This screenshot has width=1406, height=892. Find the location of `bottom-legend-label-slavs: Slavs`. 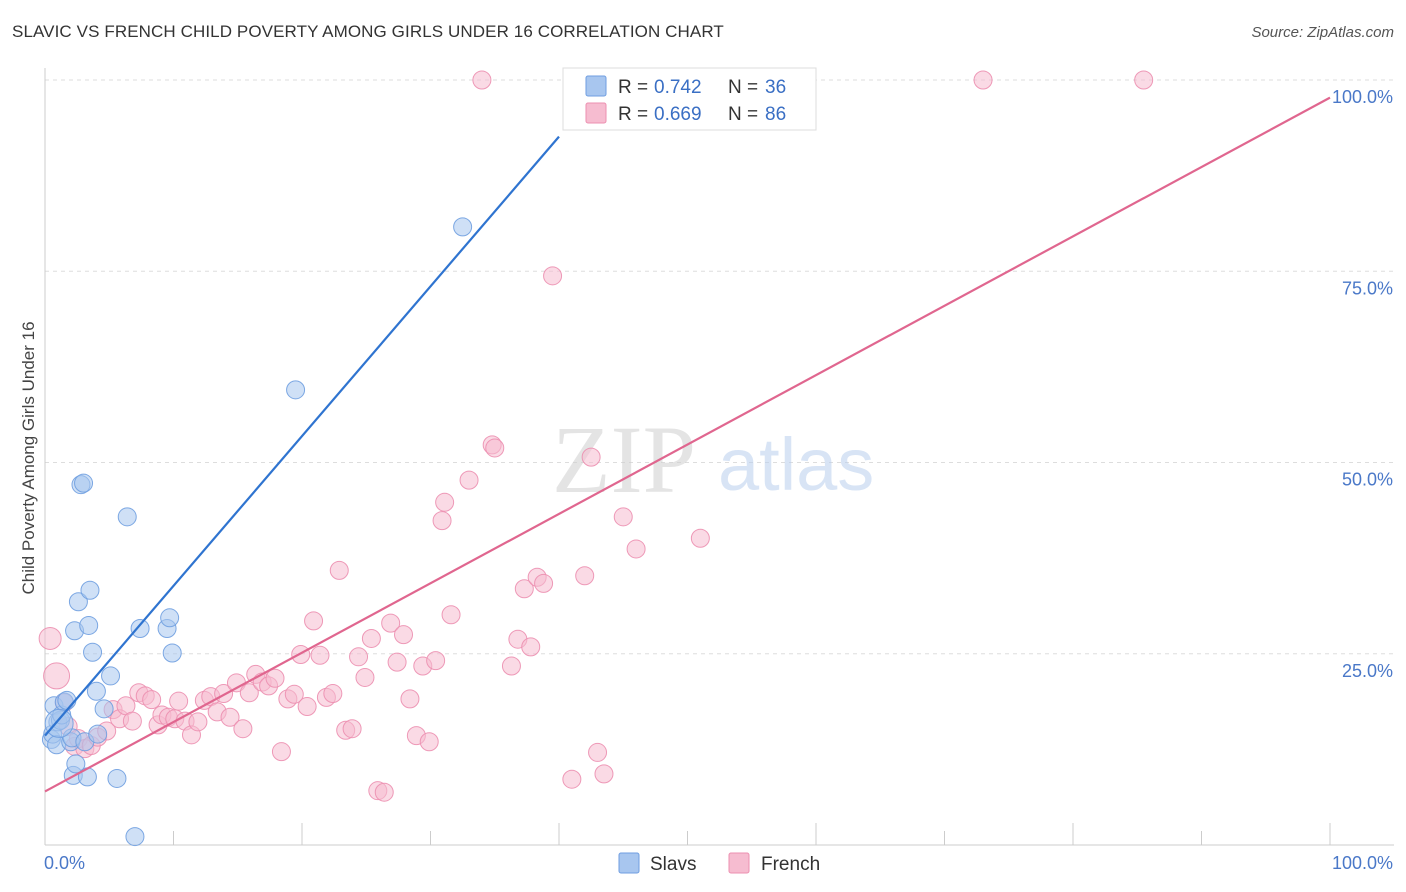

bottom-legend-label-slavs: Slavs is located at coordinates (673, 864).